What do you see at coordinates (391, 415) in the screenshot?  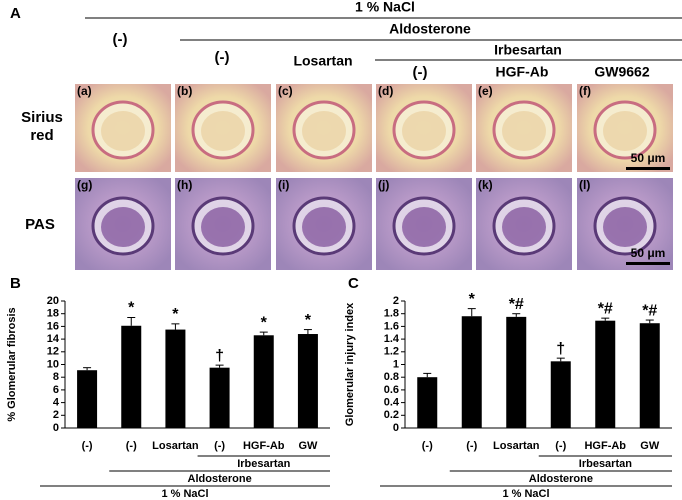 I see `y-tick-label: 0.2` at bounding box center [391, 415].